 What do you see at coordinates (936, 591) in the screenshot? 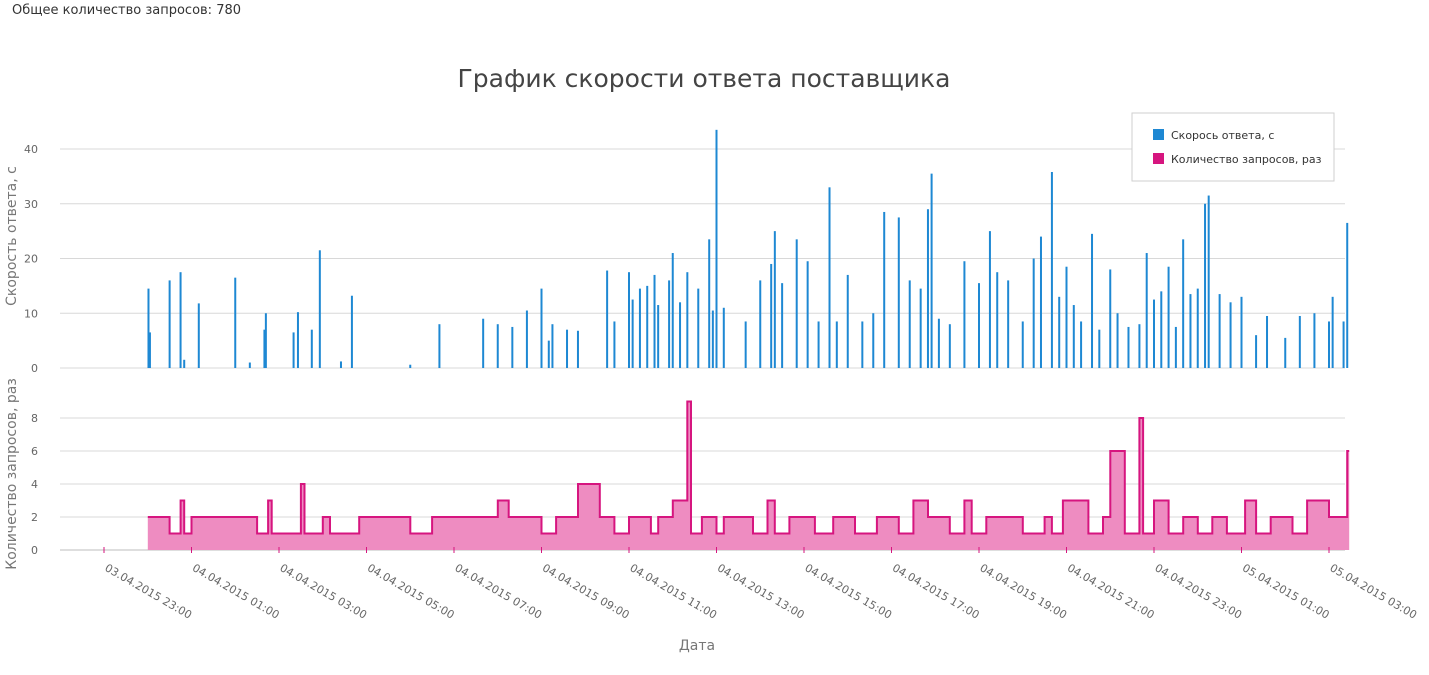
I see `x-tick-label: 04.04.2015 17:00` at bounding box center [936, 591].